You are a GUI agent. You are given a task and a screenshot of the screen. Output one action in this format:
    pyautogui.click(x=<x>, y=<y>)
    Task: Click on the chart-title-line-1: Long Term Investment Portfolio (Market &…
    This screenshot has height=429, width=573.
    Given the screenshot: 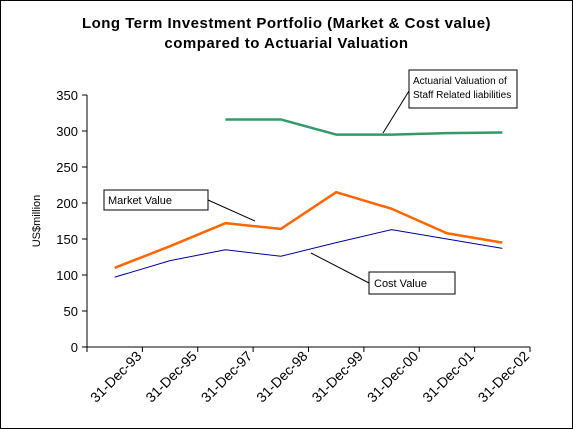 What is the action you would take?
    pyautogui.click(x=286, y=23)
    